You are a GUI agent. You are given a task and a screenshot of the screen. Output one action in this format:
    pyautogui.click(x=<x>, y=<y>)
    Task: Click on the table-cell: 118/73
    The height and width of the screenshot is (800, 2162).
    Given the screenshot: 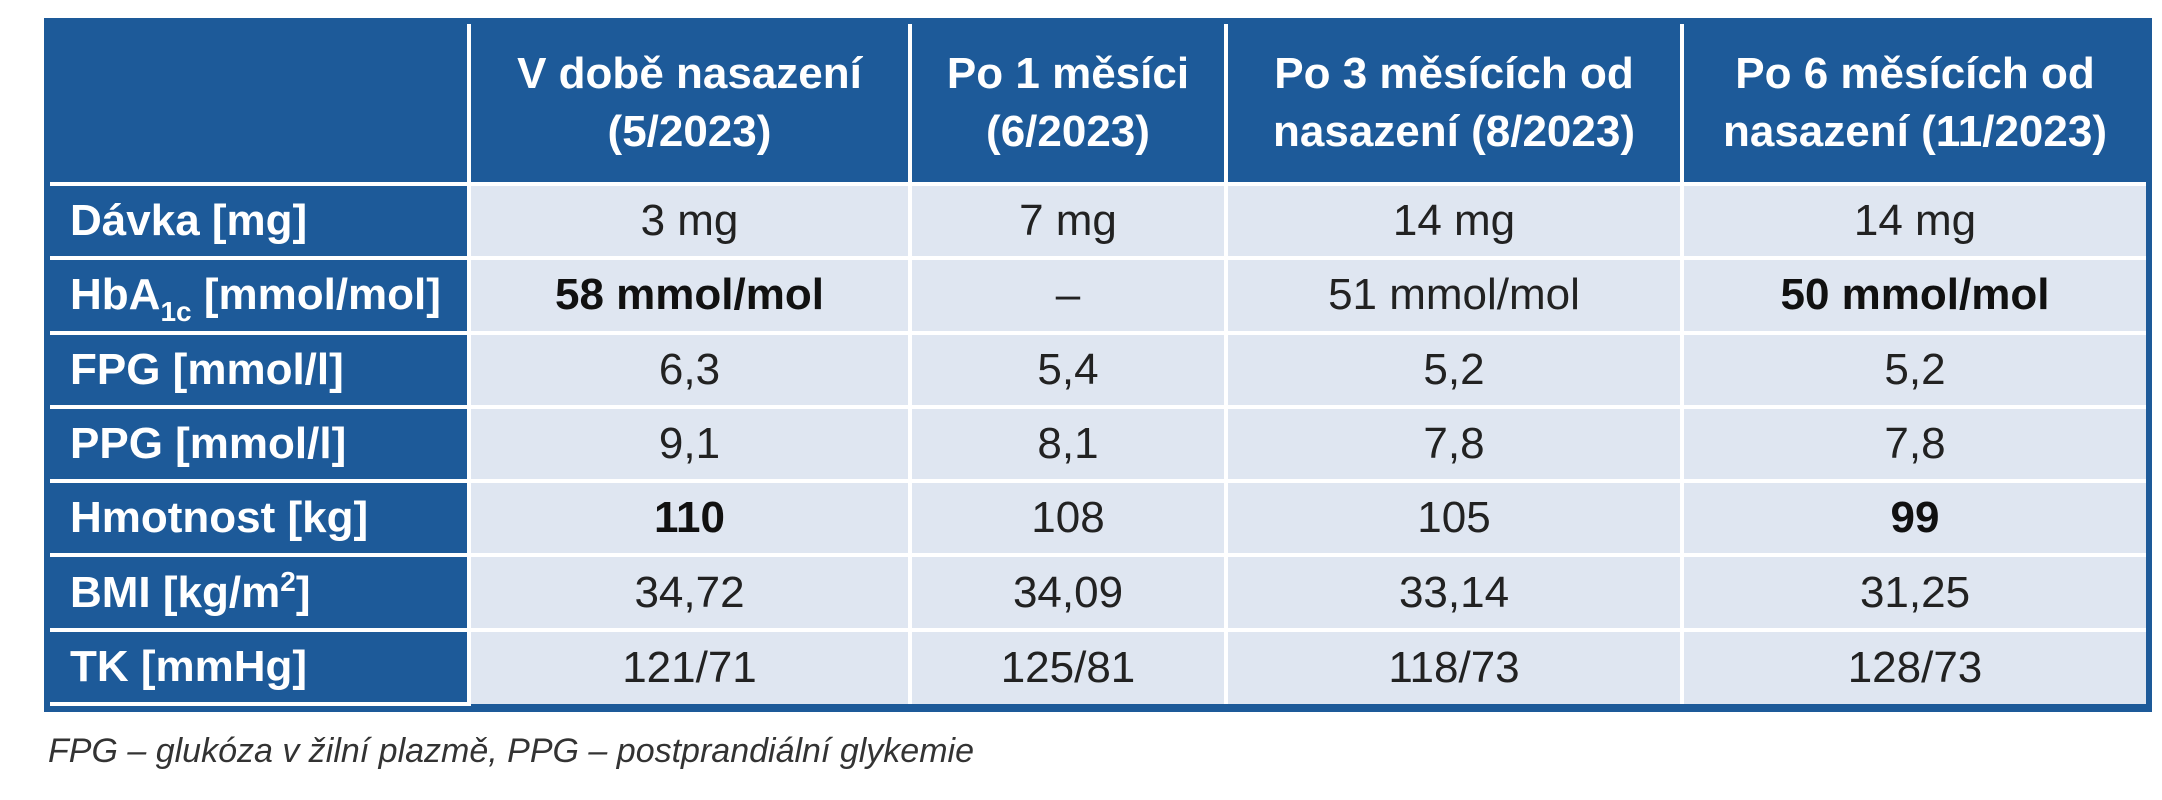 What is the action you would take?
    pyautogui.click(x=1454, y=665)
    